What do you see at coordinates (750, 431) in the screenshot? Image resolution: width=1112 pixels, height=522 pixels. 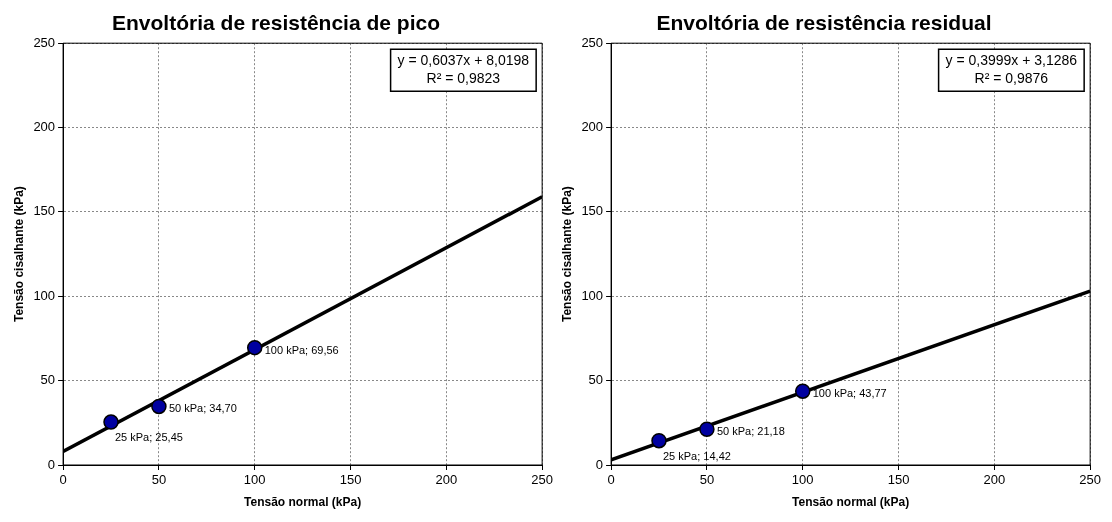 I see `data-label: 50 kPa; 21,18` at bounding box center [750, 431].